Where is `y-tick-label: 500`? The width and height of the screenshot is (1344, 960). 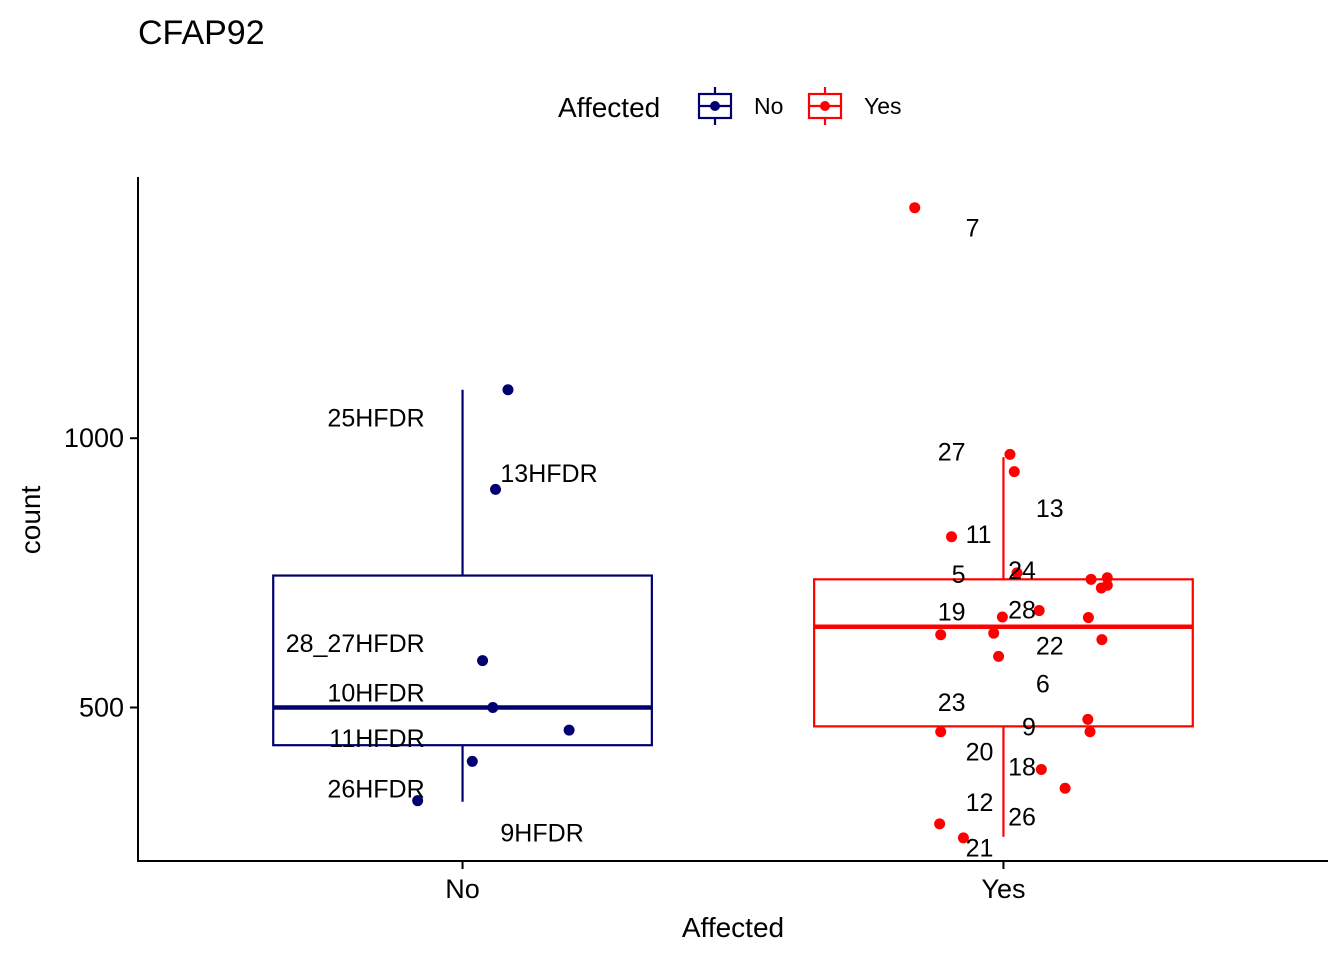
y-tick-label: 500 is located at coordinates (101, 708).